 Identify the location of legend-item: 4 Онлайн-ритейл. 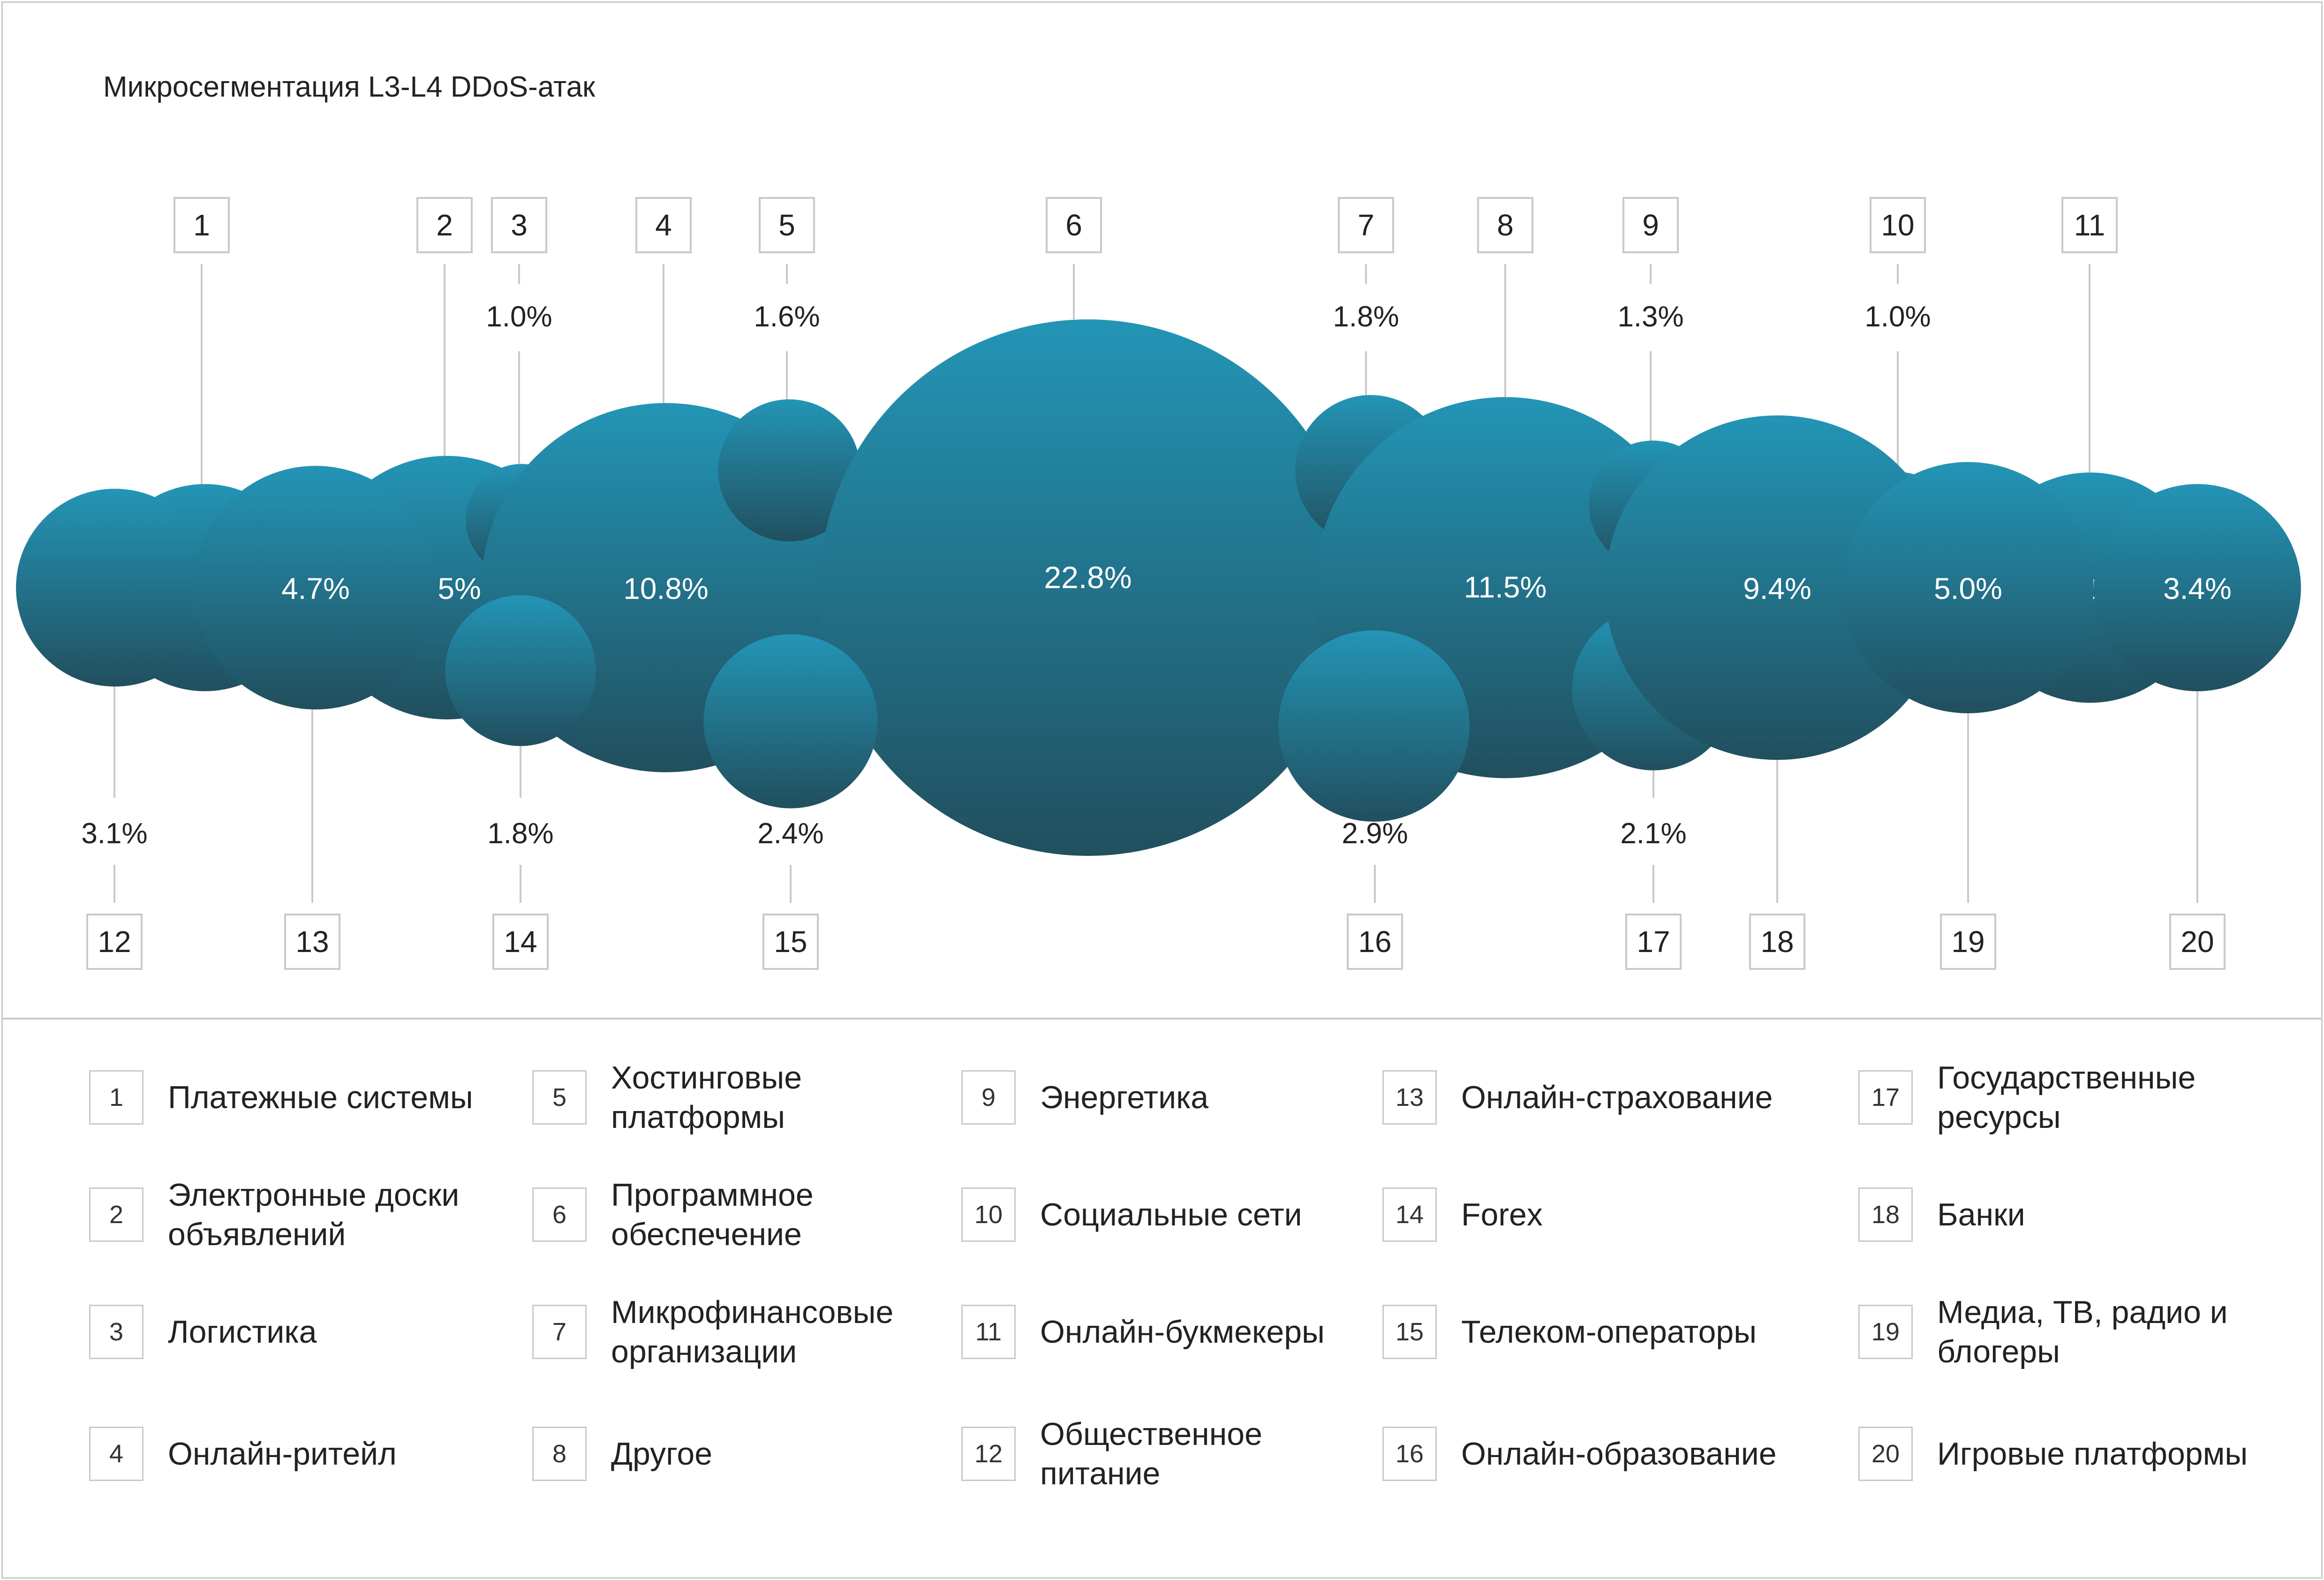
(243, 1454).